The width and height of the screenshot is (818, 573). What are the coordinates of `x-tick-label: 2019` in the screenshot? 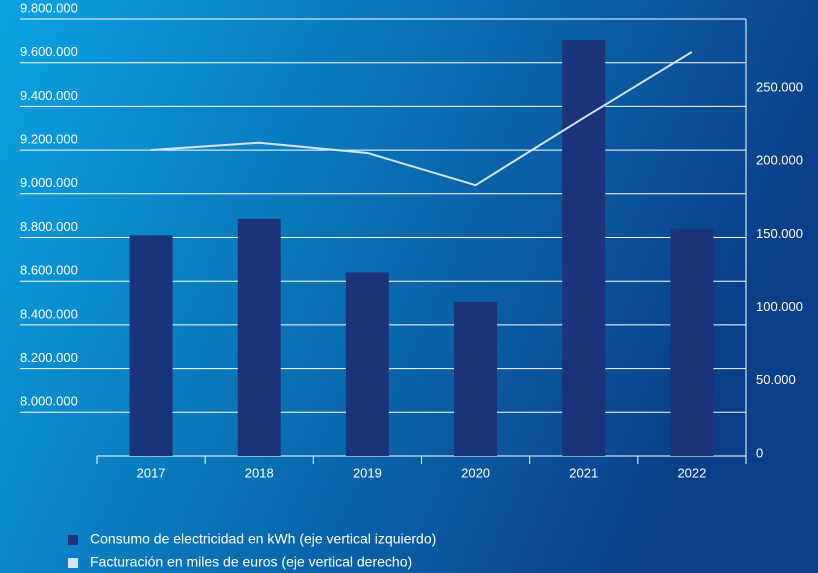 It's located at (367, 472).